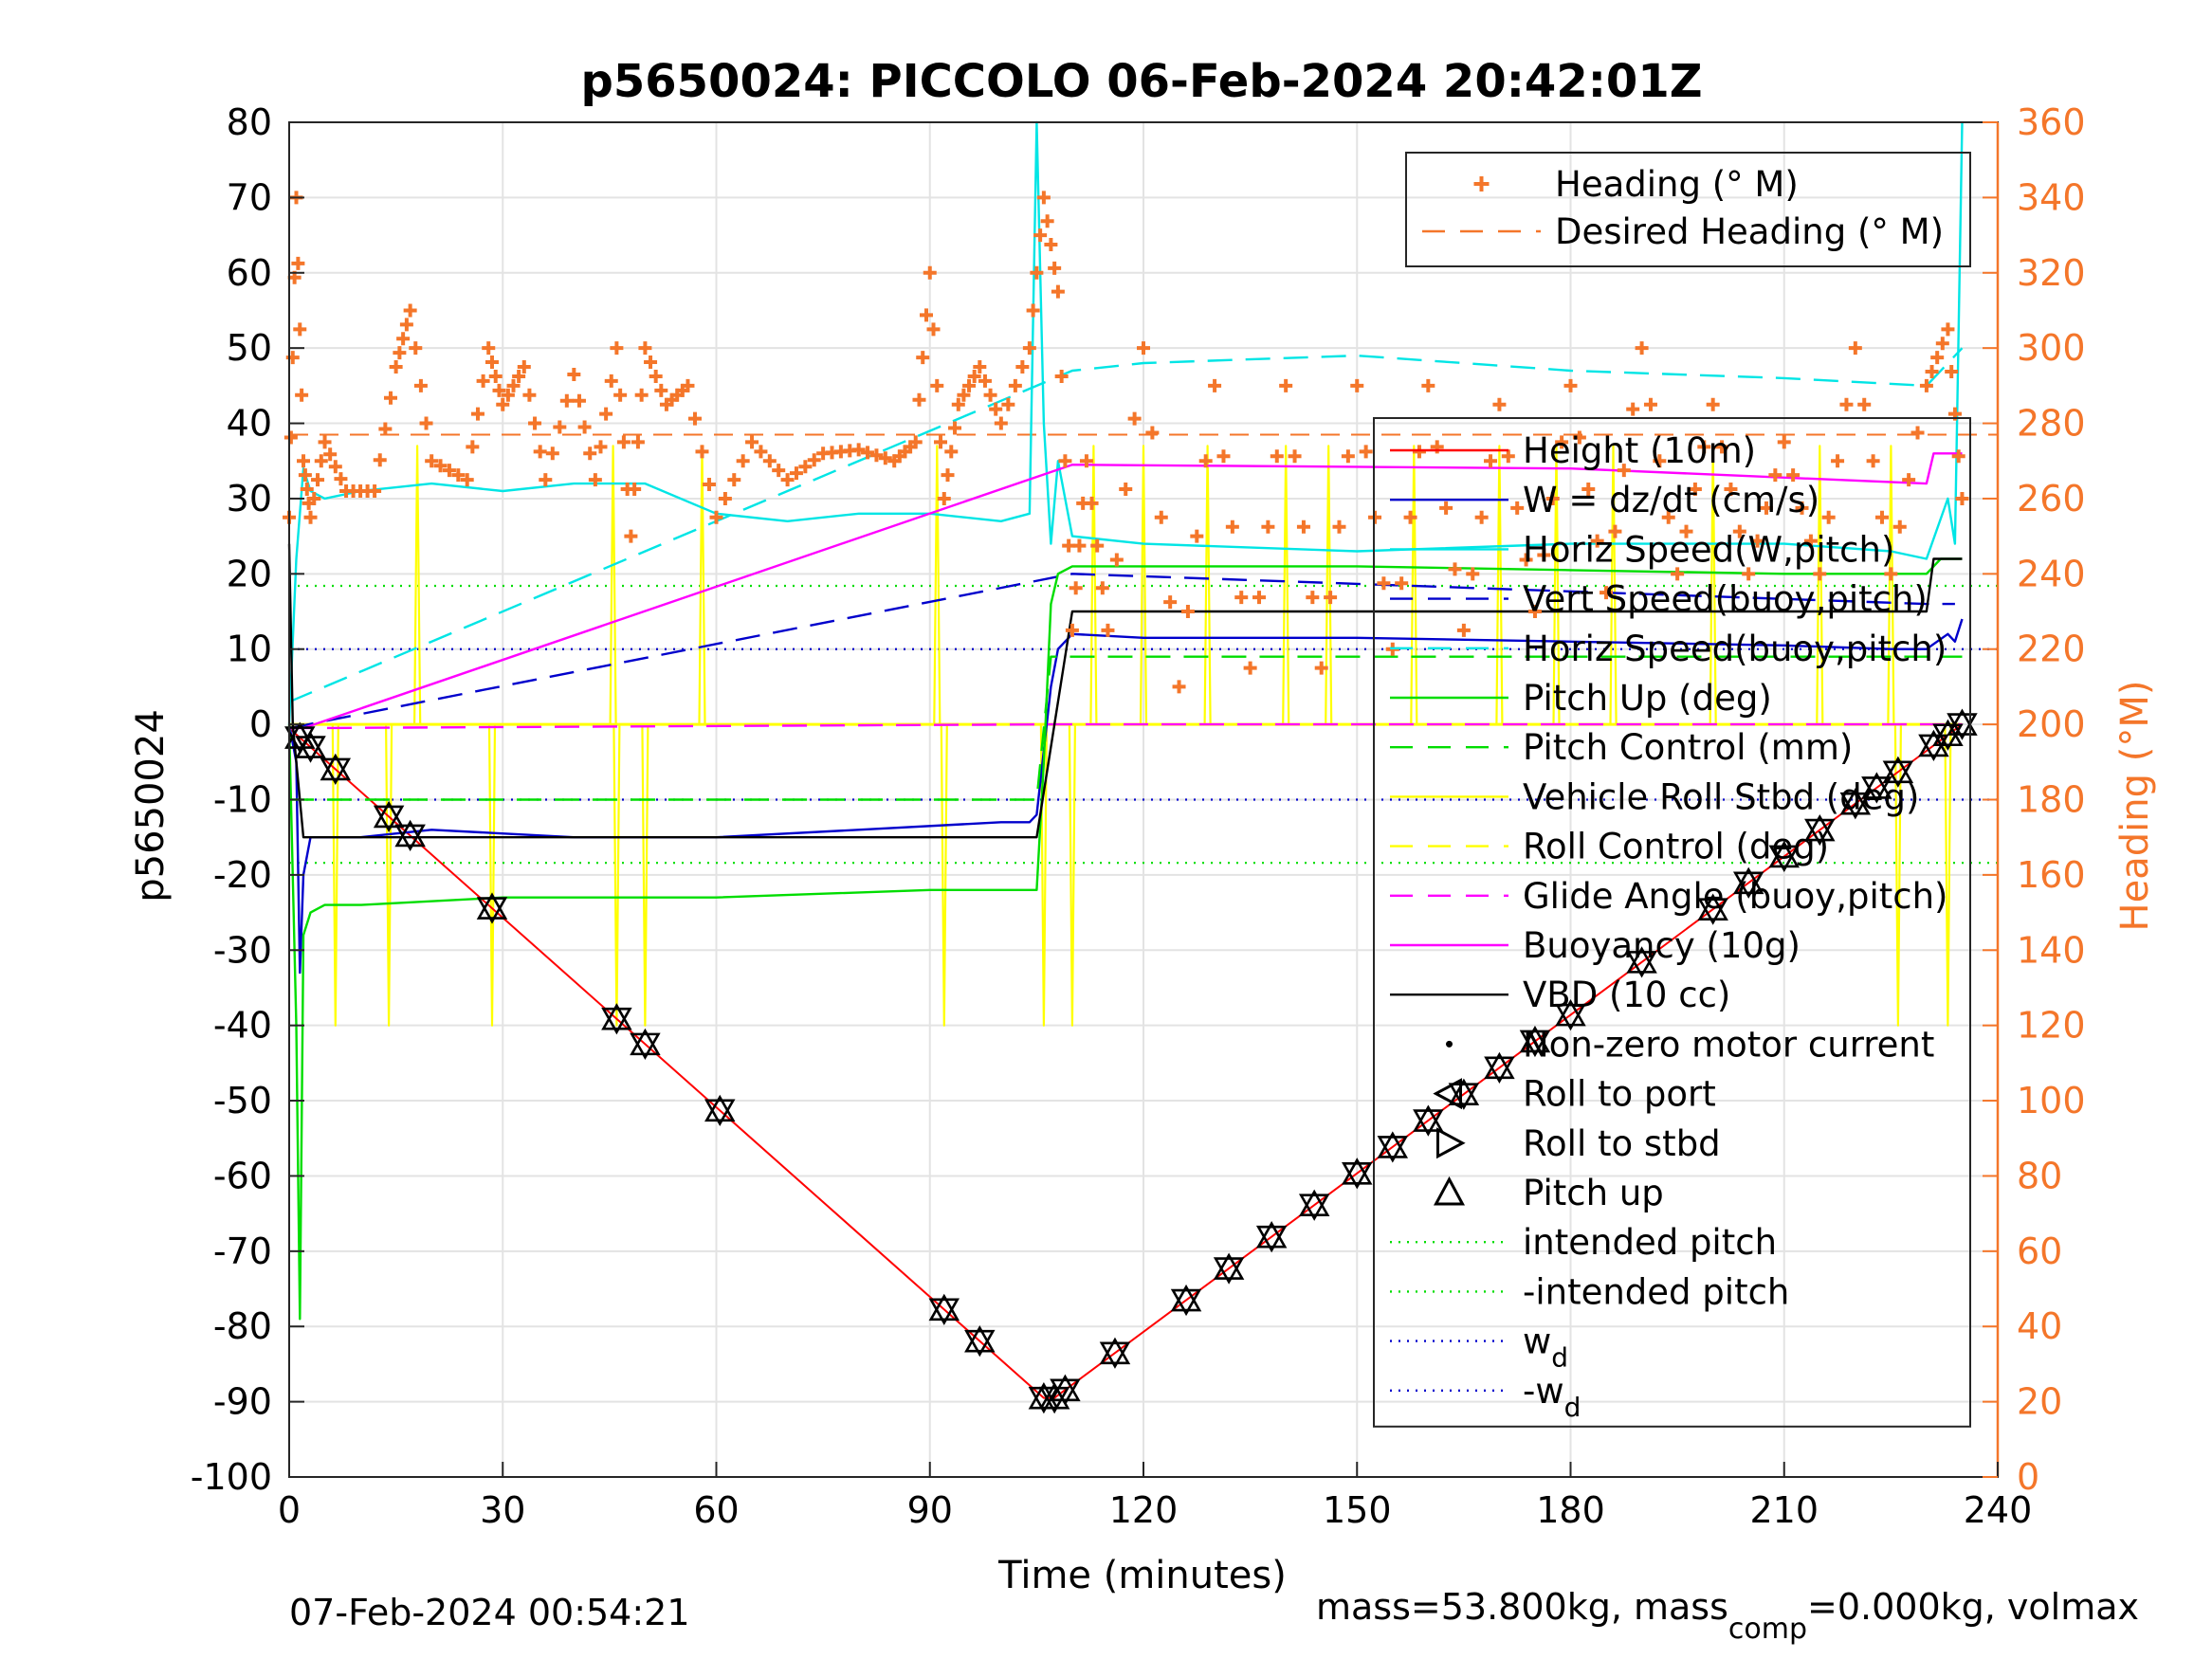  What do you see at coordinates (289, 1510) in the screenshot?
I see `x-tick-label: 0` at bounding box center [289, 1510].